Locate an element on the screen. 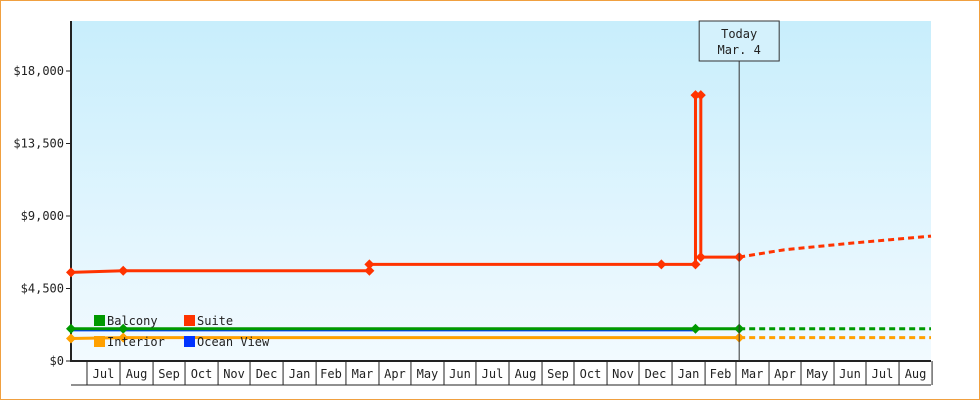 Image resolution: width=980 pixels, height=400 pixels. legend-label: Balcony is located at coordinates (132, 321).